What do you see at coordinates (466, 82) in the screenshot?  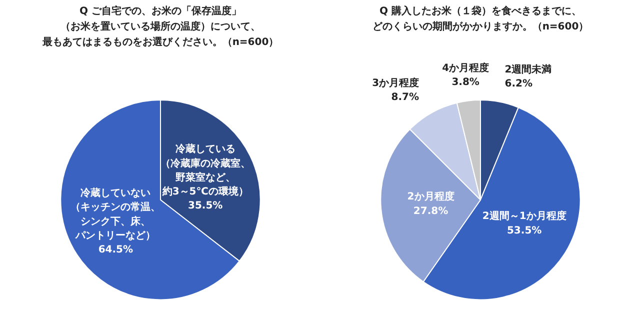 I see `data-label: 3.8%` at bounding box center [466, 82].